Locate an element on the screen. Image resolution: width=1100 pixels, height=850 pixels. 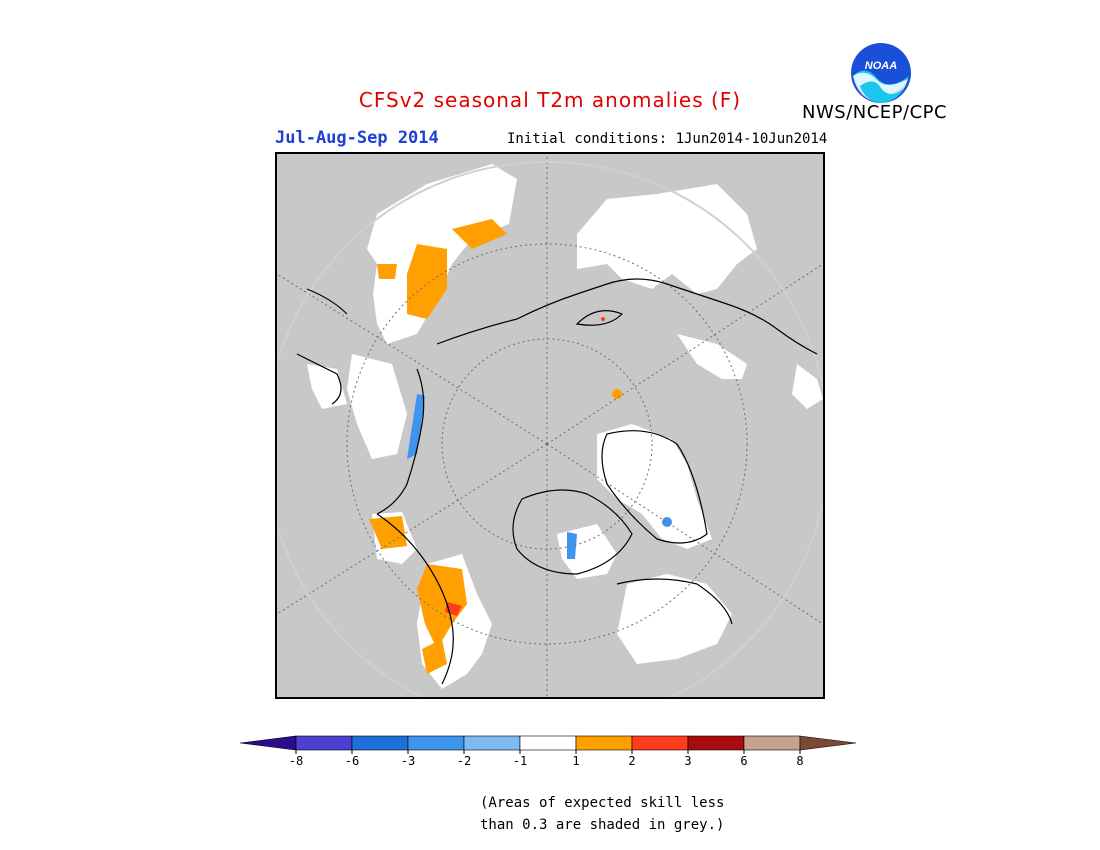
legend-bars is located at coordinates (548, 743).